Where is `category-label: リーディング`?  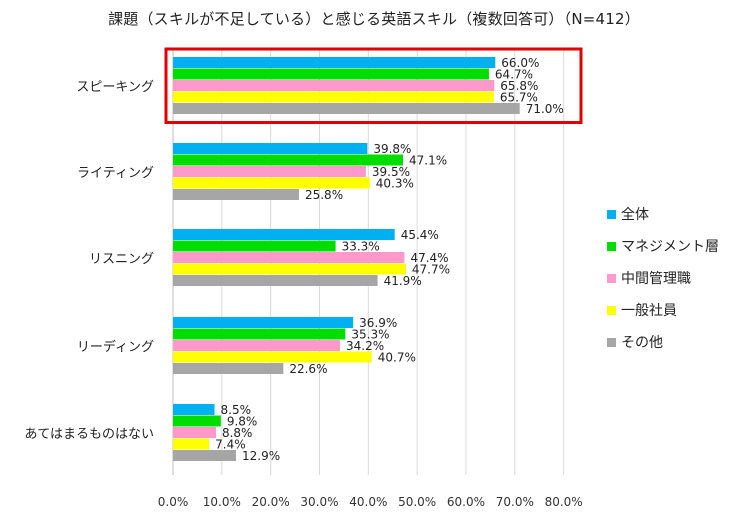 category-label: リーディング is located at coordinates (115, 347).